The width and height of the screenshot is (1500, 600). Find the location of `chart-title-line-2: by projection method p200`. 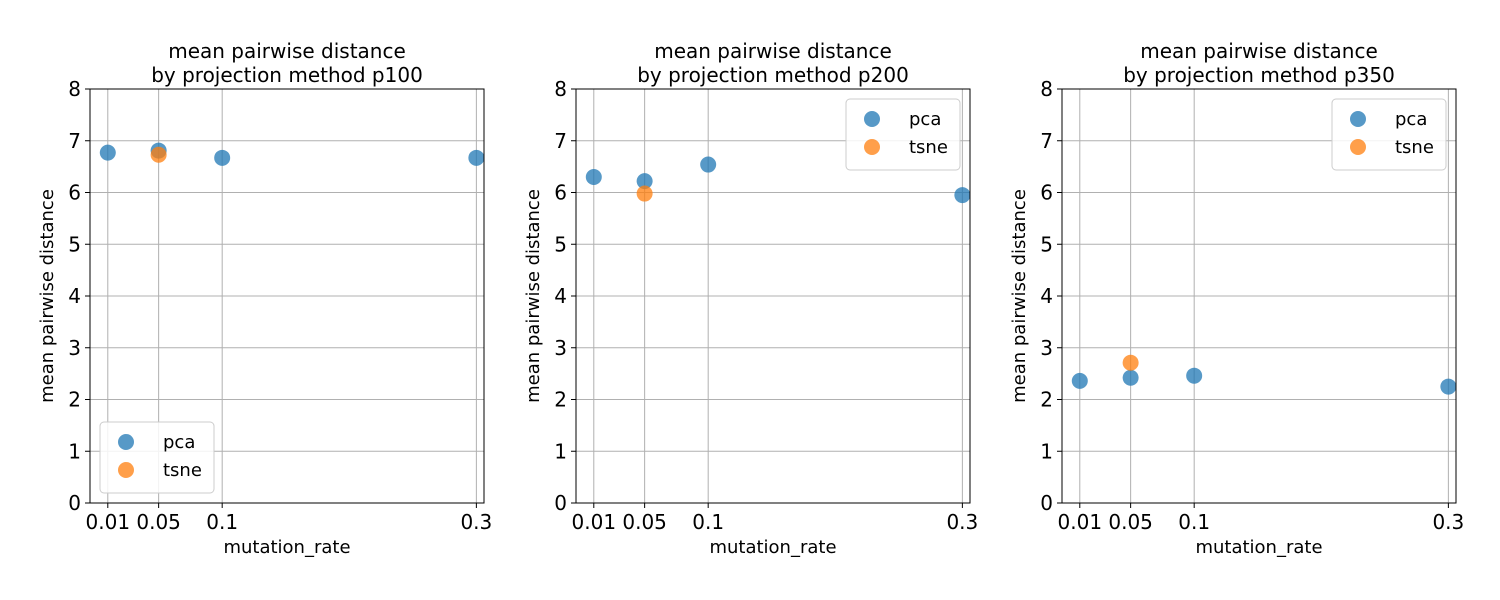

chart-title-line-2: by projection method p200 is located at coordinates (773, 75).